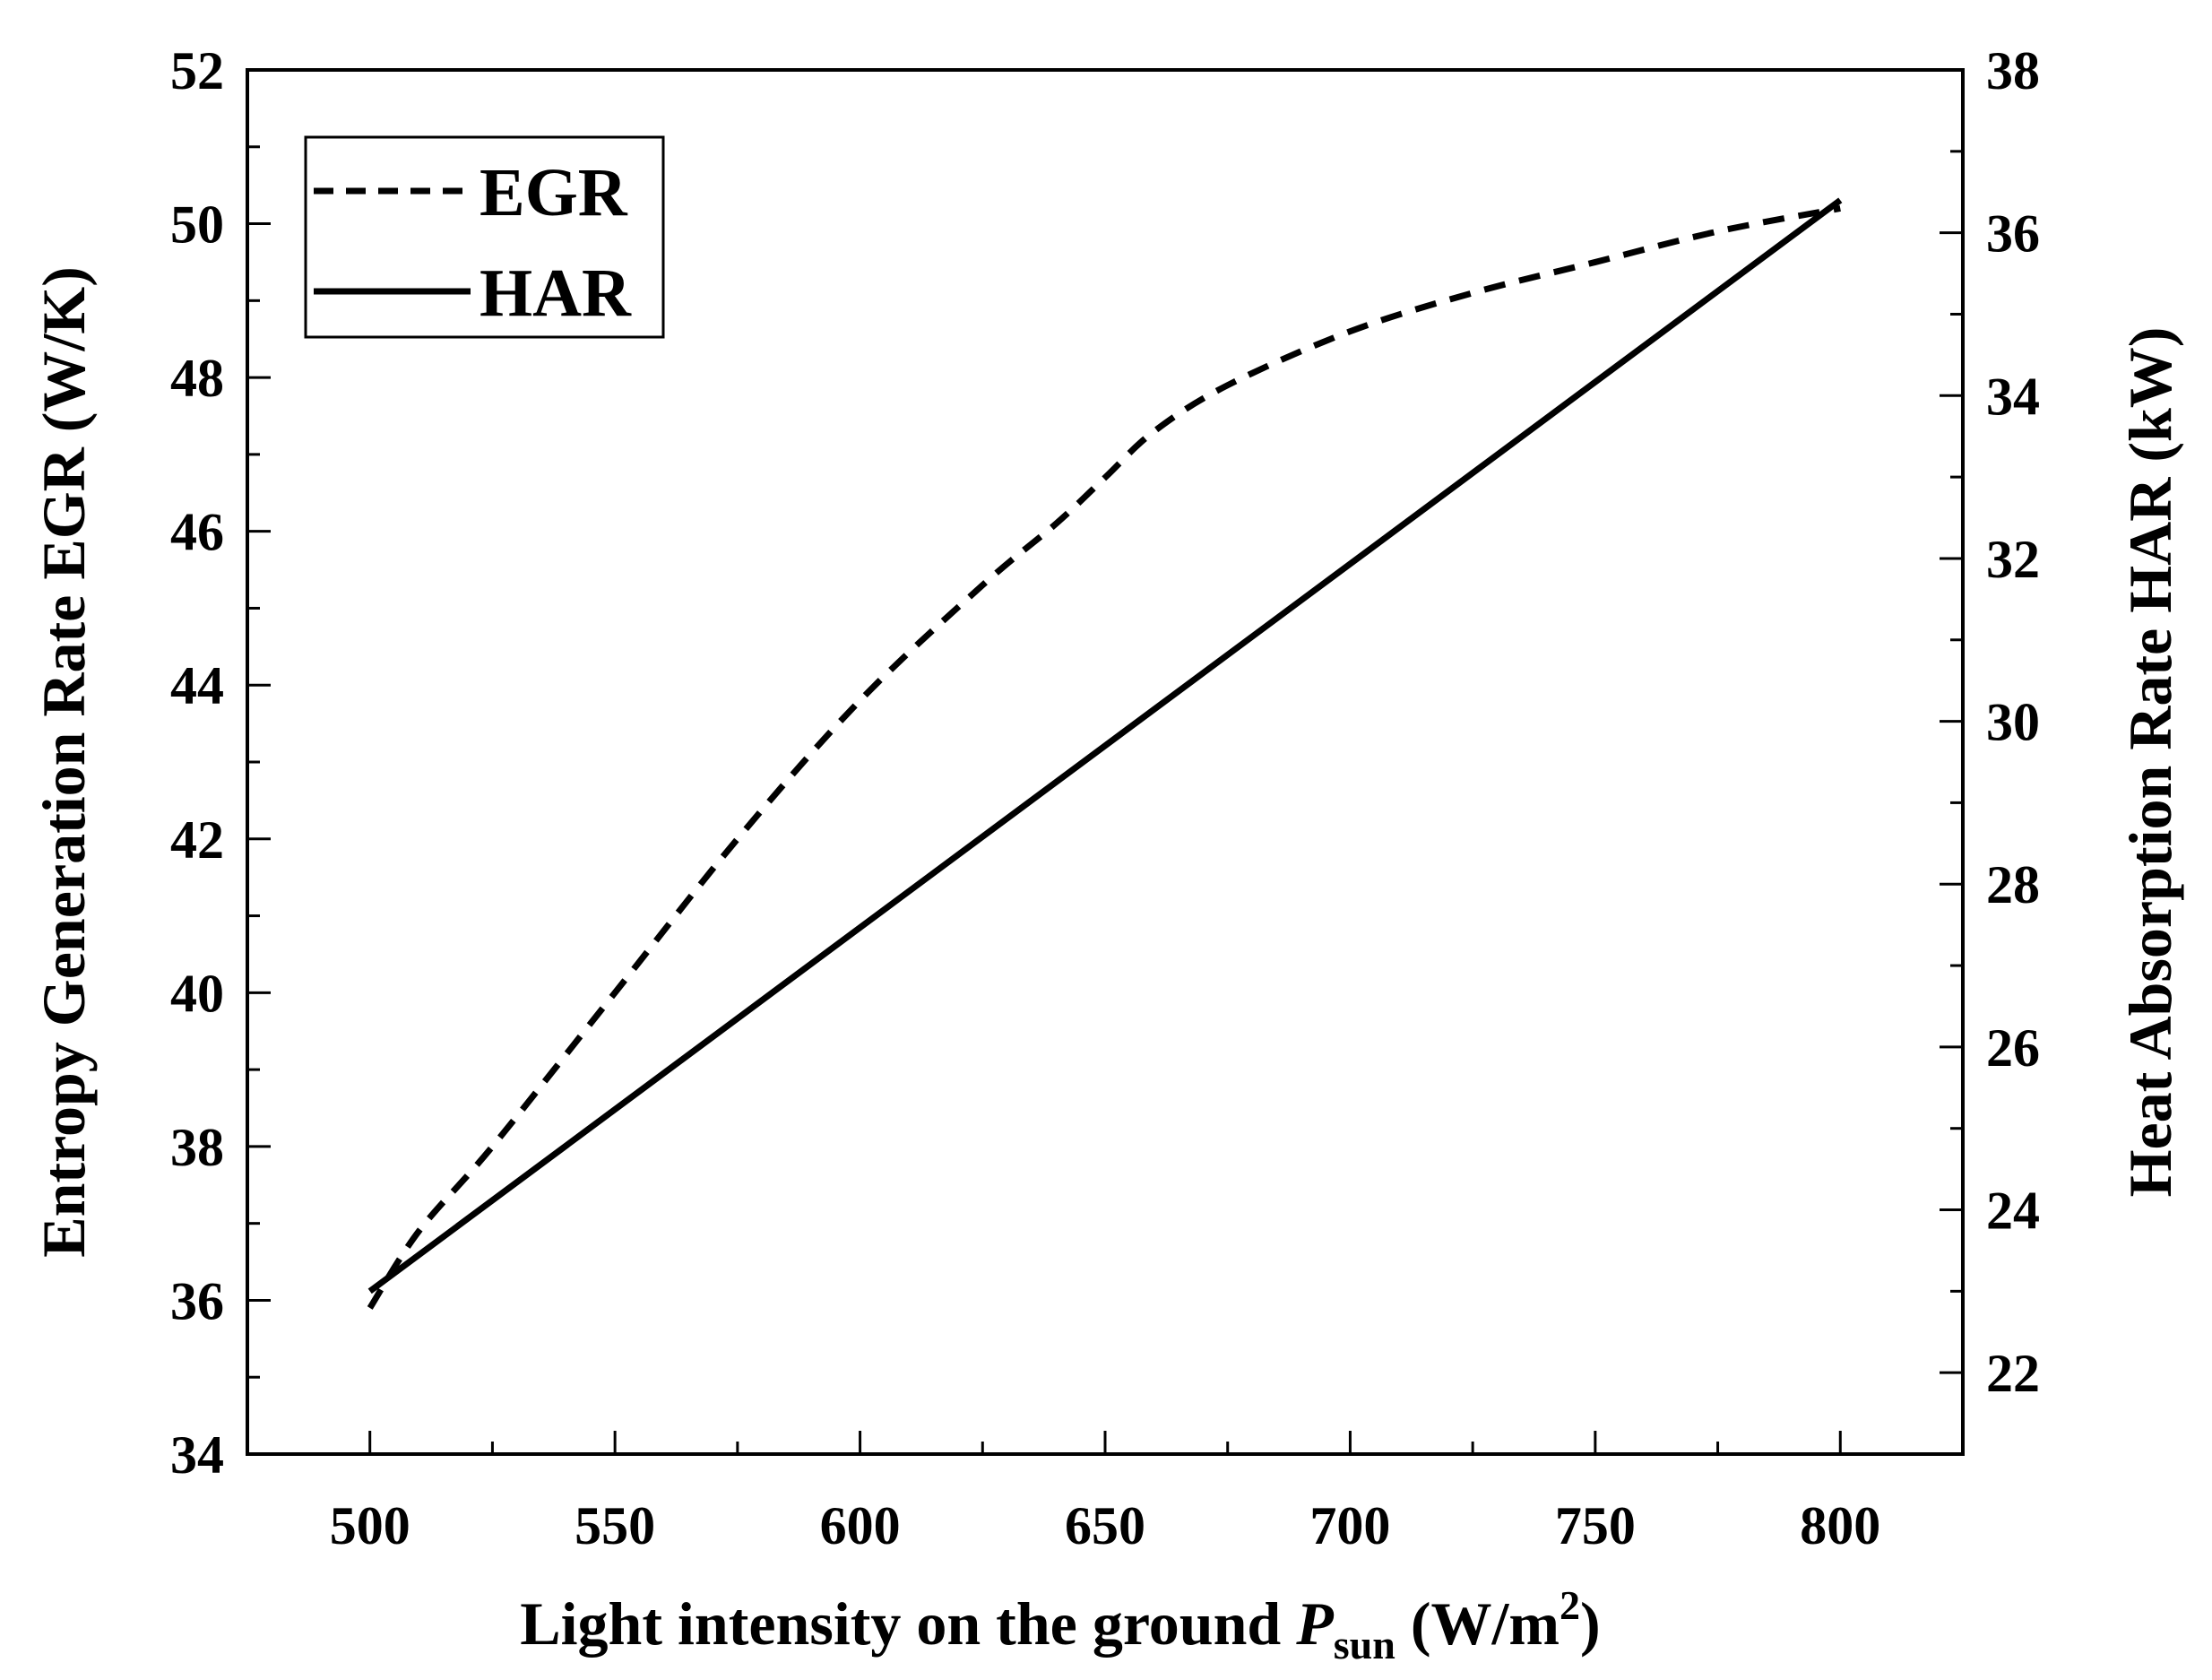 This screenshot has height=1680, width=2212. I want to click on x-axis-title-unit-open: (W/m, so click(1477, 1623).